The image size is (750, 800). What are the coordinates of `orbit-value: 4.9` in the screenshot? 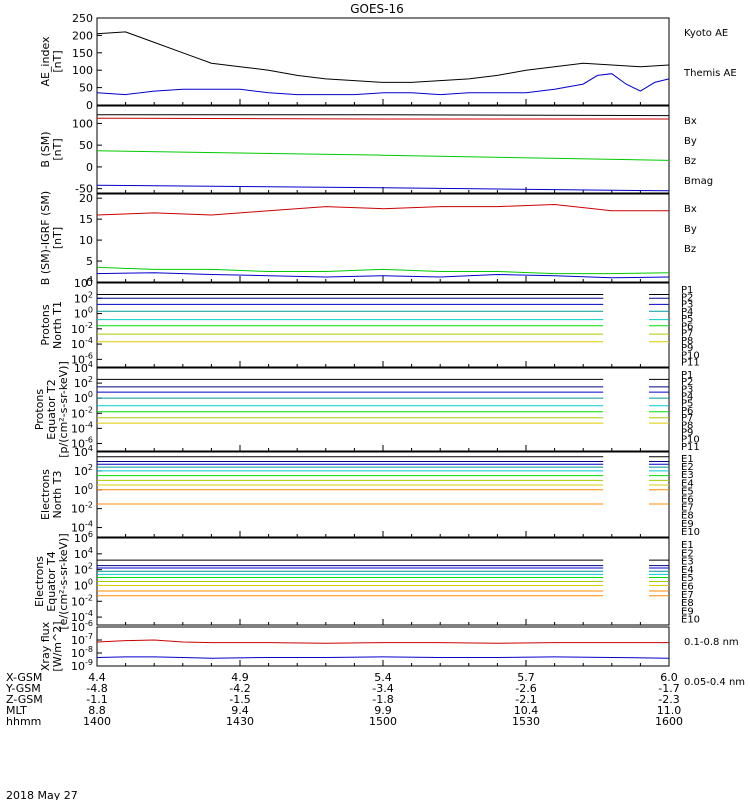 It's located at (240, 677).